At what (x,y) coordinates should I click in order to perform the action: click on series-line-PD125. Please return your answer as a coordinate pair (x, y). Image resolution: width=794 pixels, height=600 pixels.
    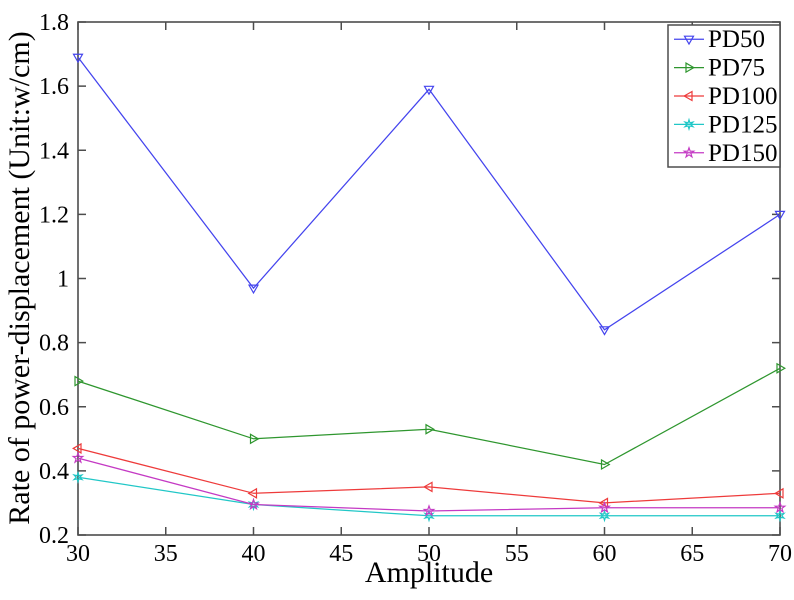
    Looking at the image, I should click on (428, 496).